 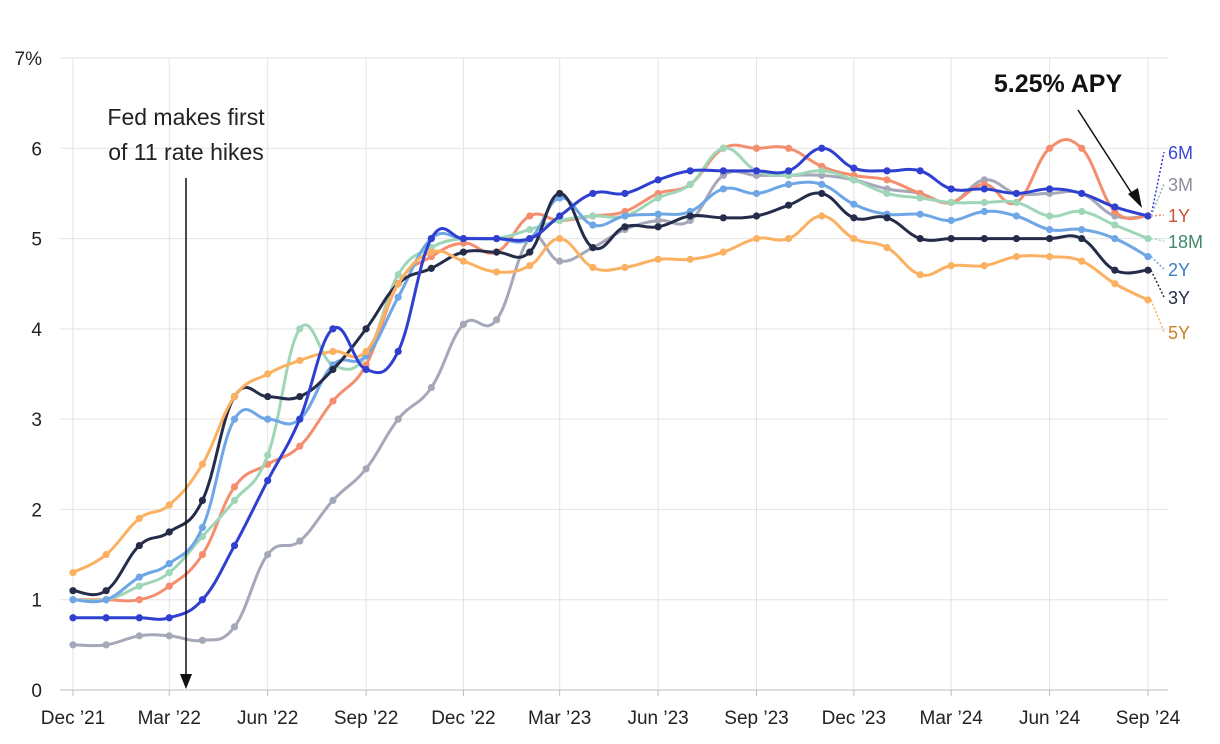 What do you see at coordinates (169, 718) in the screenshot?
I see `x-tick-label: Mar ’22` at bounding box center [169, 718].